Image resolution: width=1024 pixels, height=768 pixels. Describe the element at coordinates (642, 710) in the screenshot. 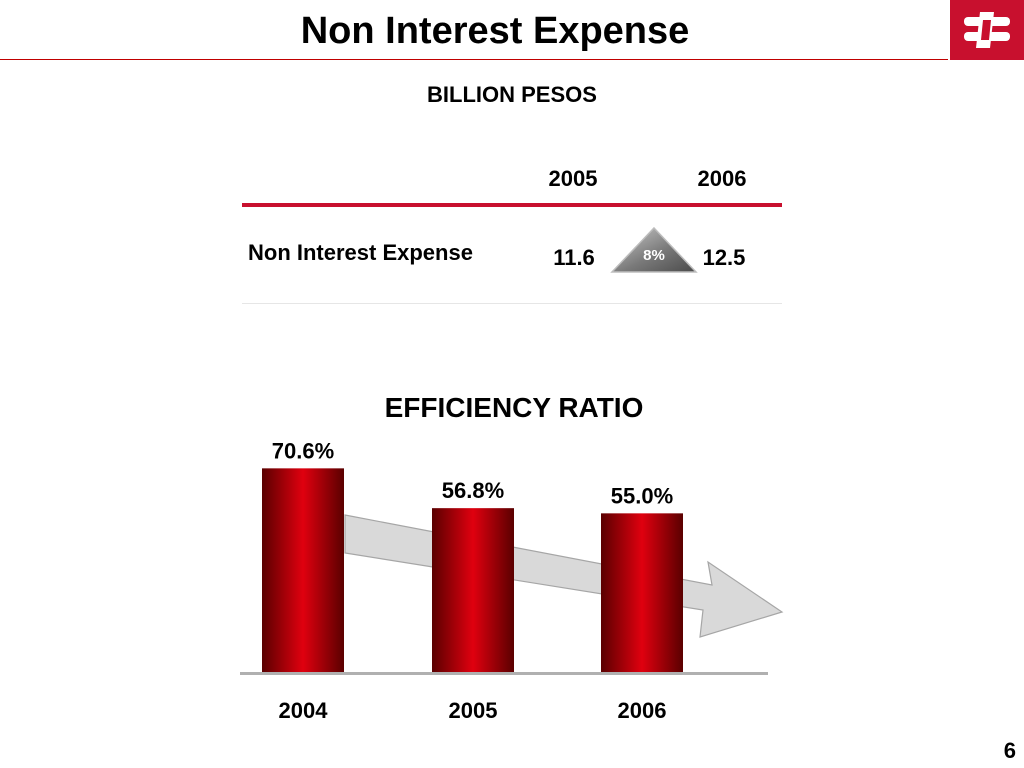

I see `x-tick-label: 2006` at that location.